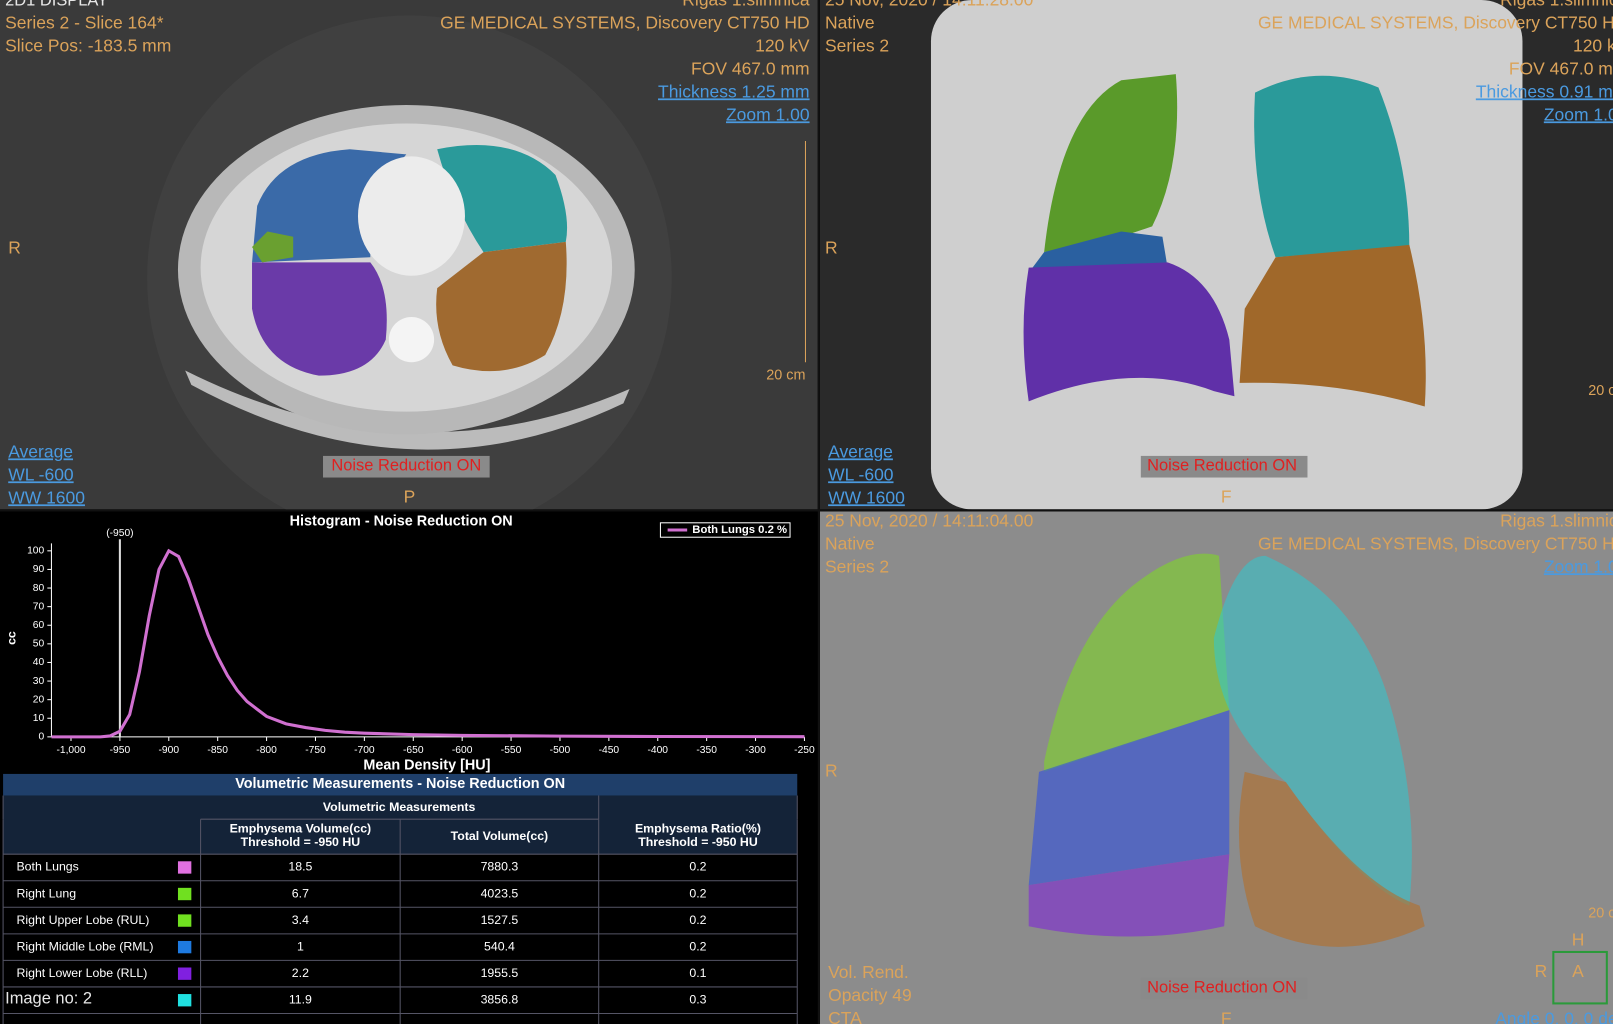 Image resolution: width=1613 pixels, height=1024 pixels. I want to click on row-label: Right Middle Lobe (RML), so click(84, 946).